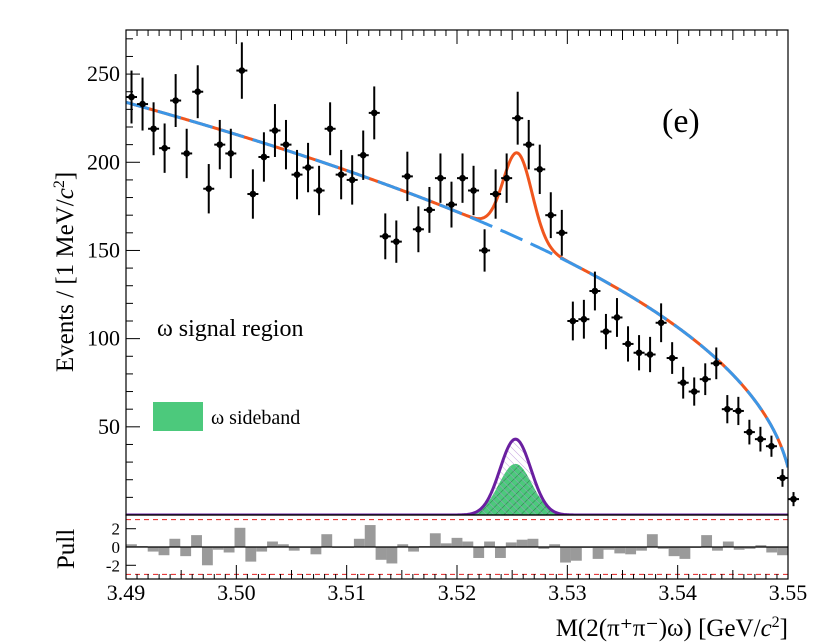 The height and width of the screenshot is (643, 830). What do you see at coordinates (109, 426) in the screenshot?
I see `y-tick-label: 50` at bounding box center [109, 426].